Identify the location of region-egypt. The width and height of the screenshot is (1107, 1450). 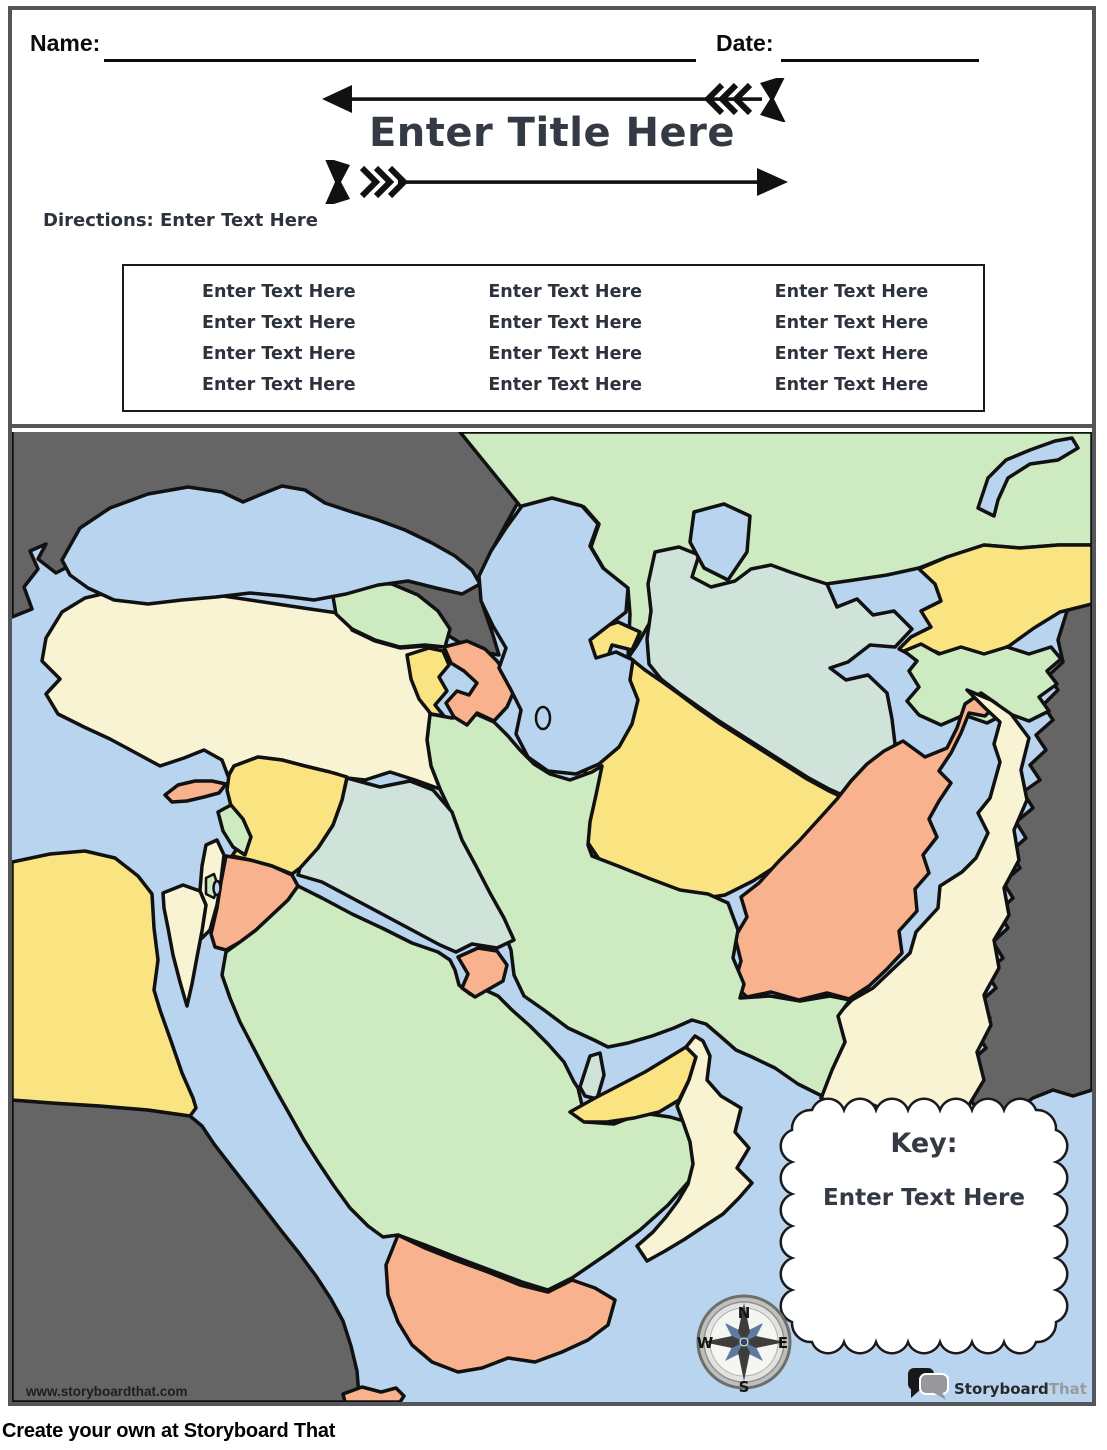
(105, 983).